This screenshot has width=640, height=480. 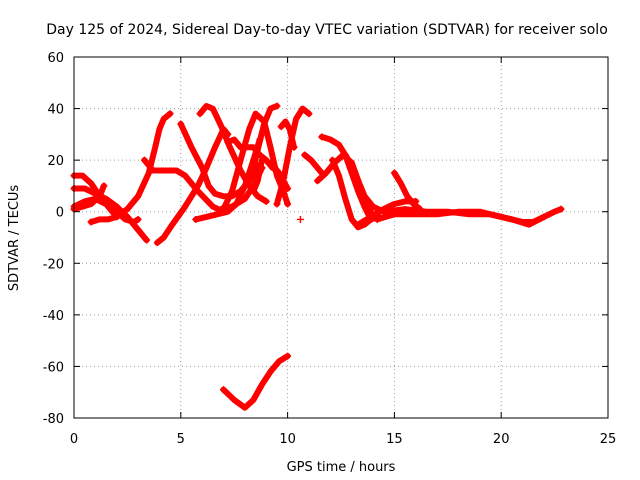 What do you see at coordinates (14, 238) in the screenshot?
I see `y-axis-label: SDTVAR / TECUs` at bounding box center [14, 238].